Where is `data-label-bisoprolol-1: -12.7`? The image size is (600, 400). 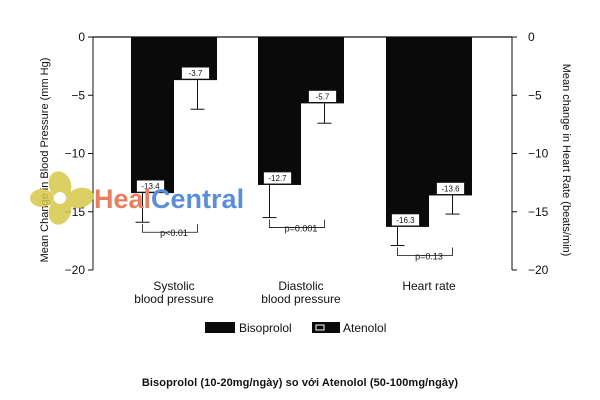 data-label-bisoprolol-1: -12.7 is located at coordinates (277, 178).